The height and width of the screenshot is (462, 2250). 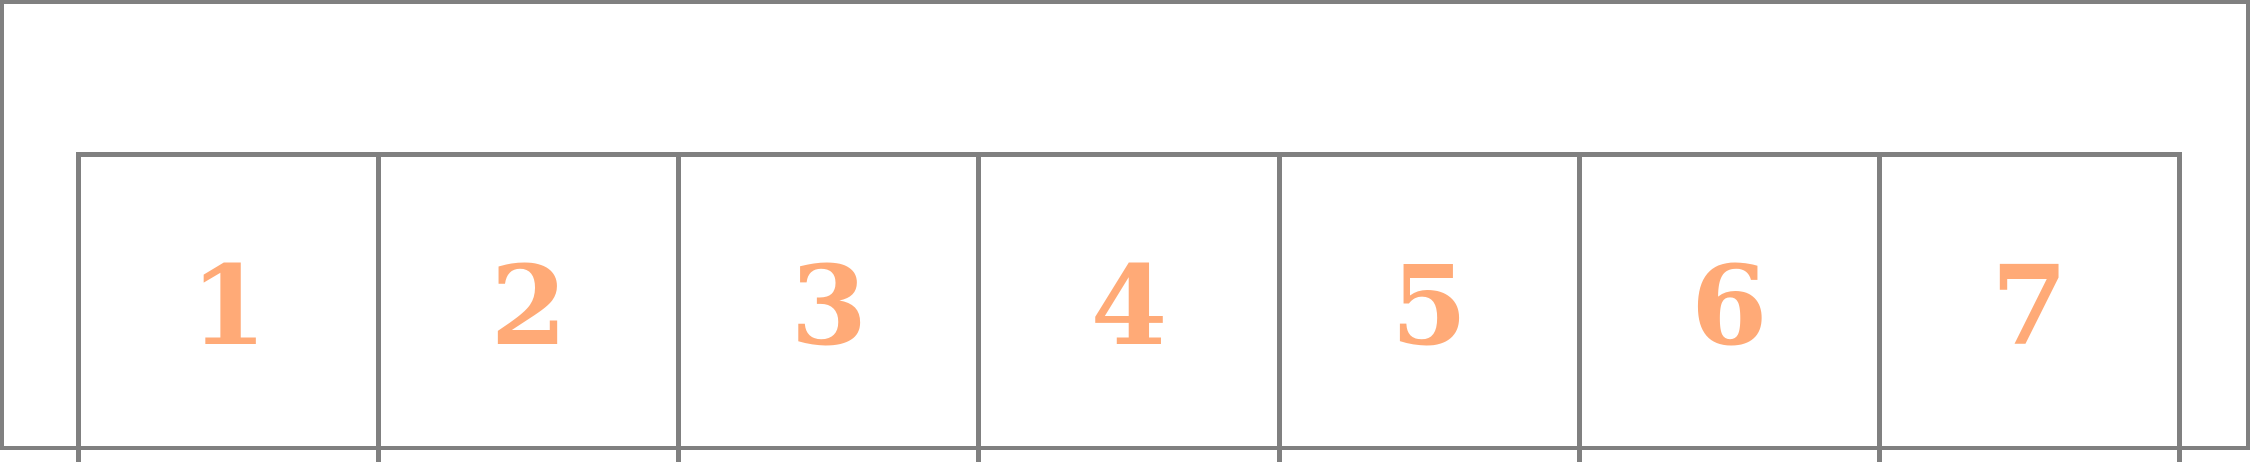 What do you see at coordinates (1429, 305) in the screenshot?
I see `cell-number-label: 5` at bounding box center [1429, 305].